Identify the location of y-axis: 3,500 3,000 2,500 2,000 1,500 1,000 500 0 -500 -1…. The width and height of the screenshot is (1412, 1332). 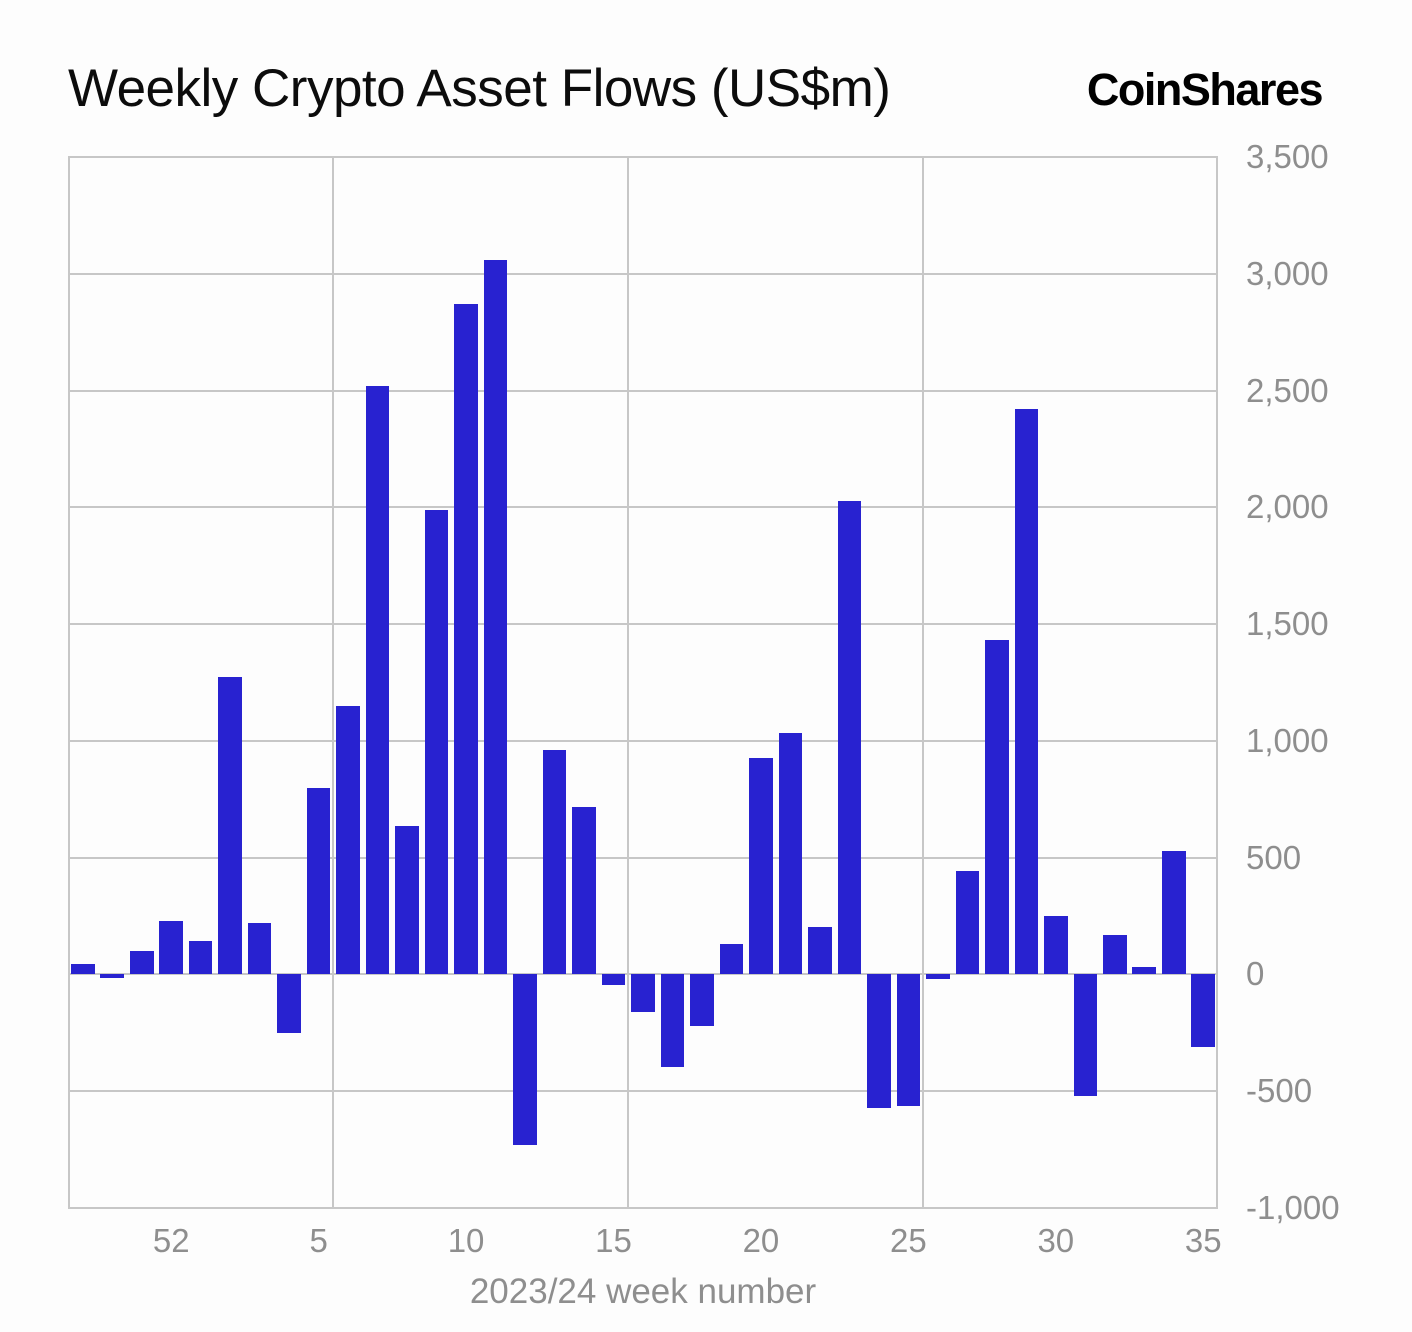
(1326, 682).